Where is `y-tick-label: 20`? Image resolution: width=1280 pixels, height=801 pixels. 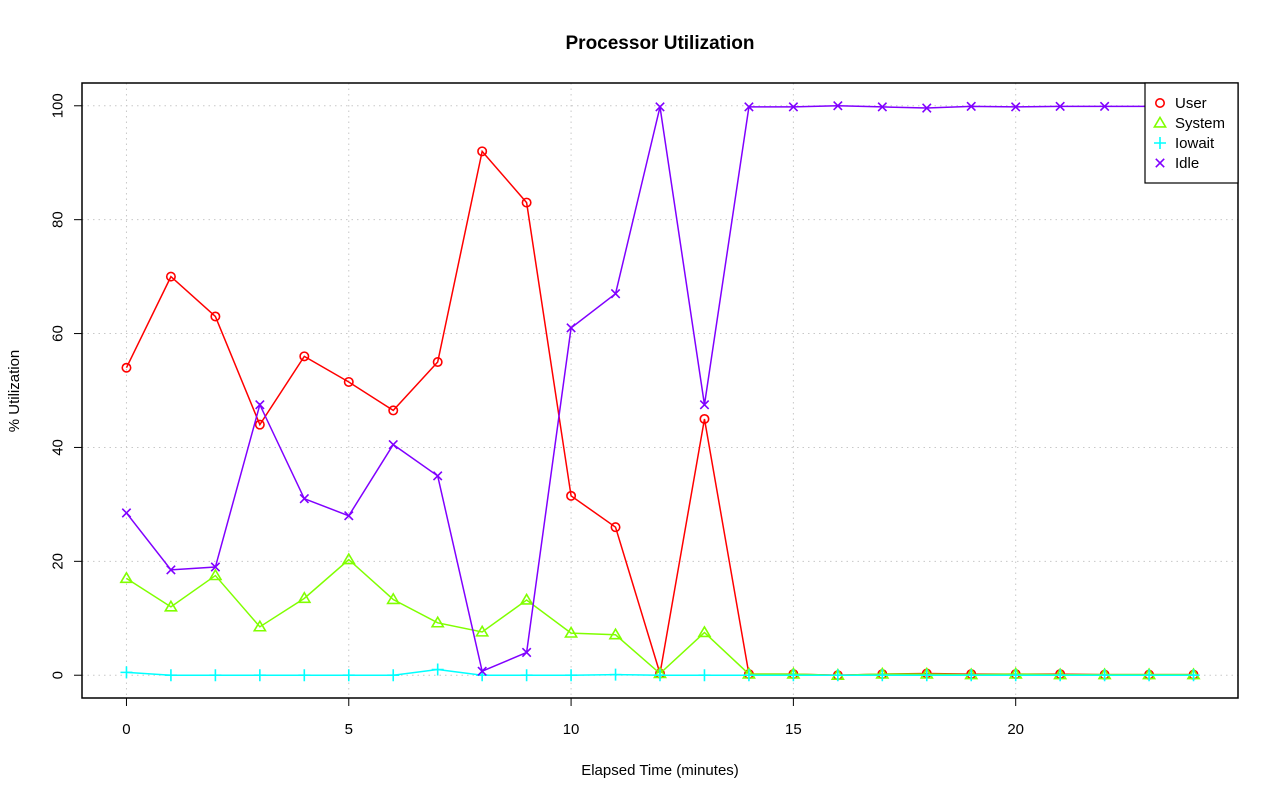 y-tick-label: 20 is located at coordinates (57, 561).